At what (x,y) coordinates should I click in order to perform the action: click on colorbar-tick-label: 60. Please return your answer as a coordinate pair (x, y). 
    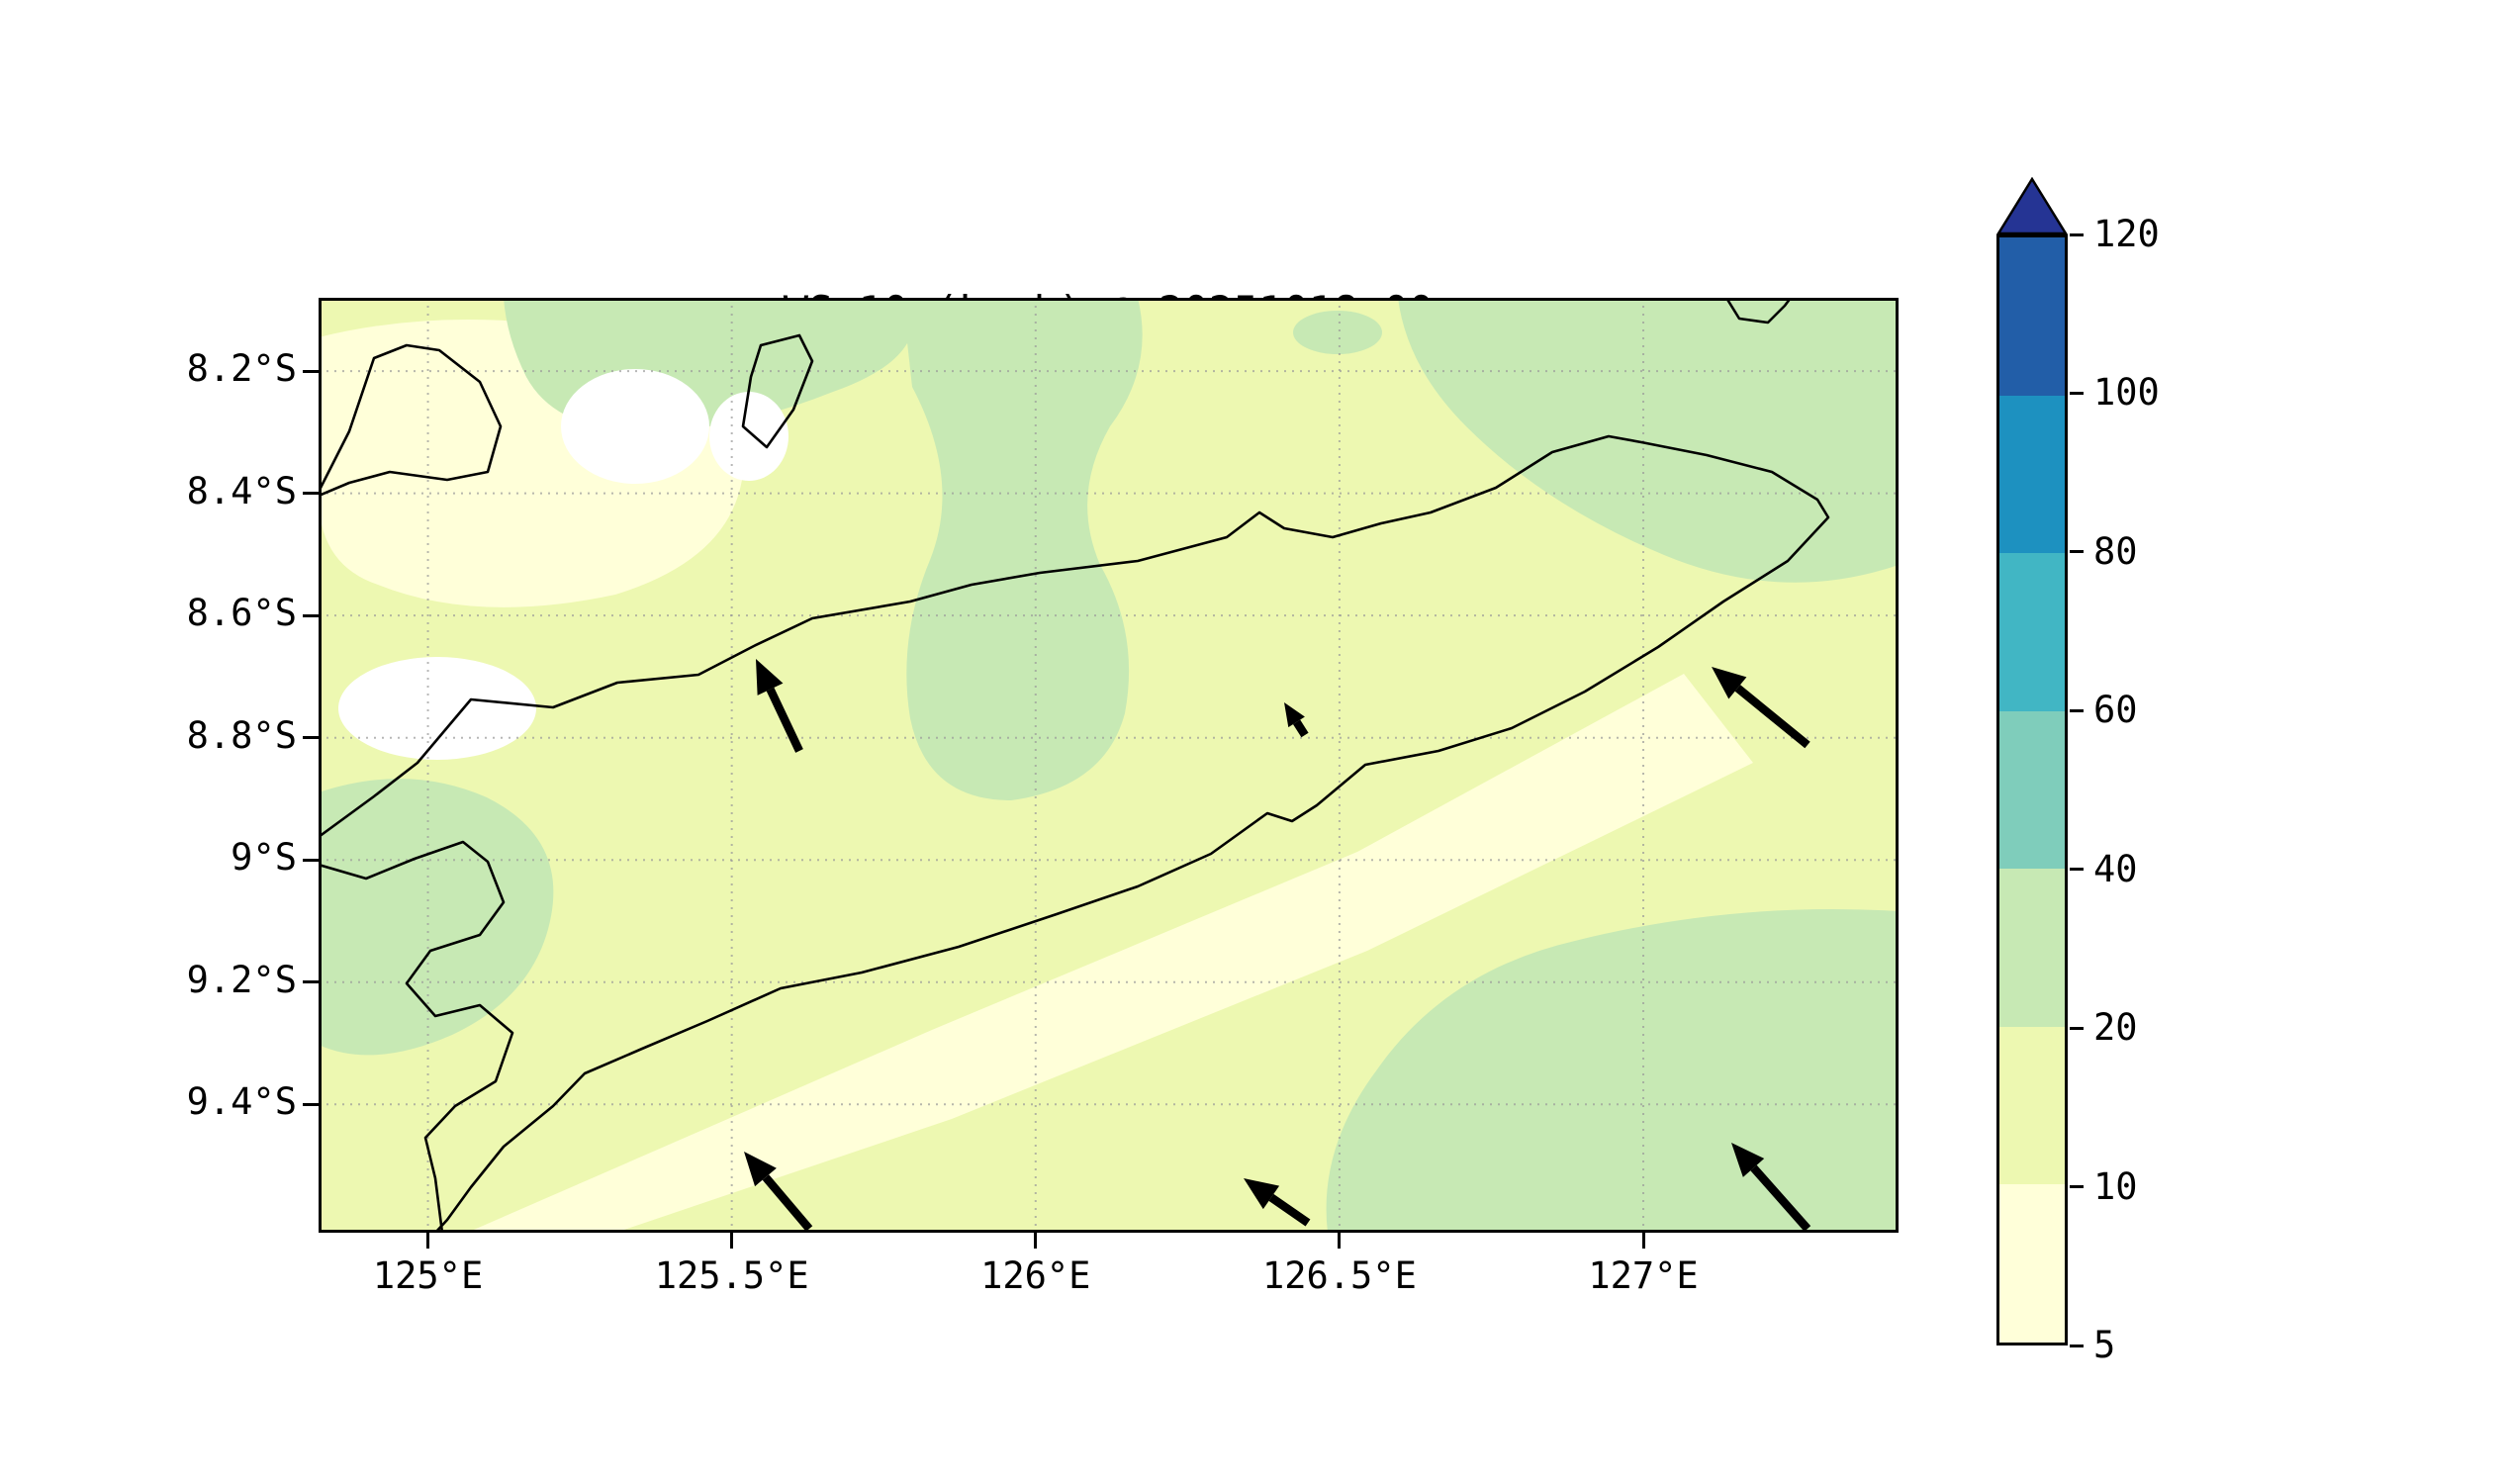
    Looking at the image, I should click on (2115, 710).